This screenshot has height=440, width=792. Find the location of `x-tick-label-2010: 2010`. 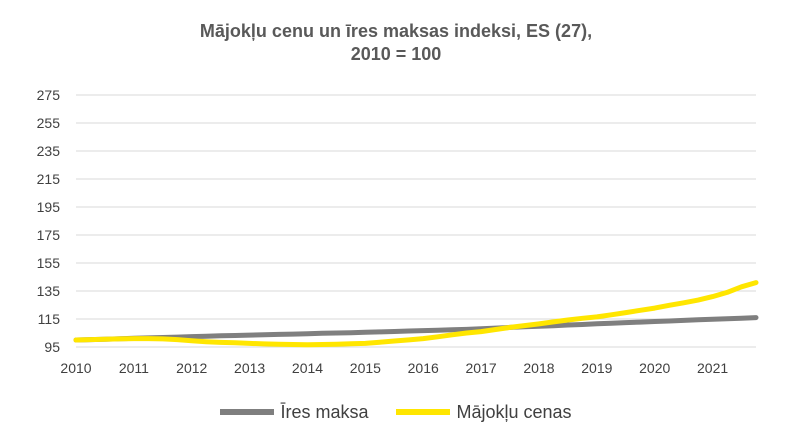

x-tick-label-2010: 2010 is located at coordinates (75, 368).